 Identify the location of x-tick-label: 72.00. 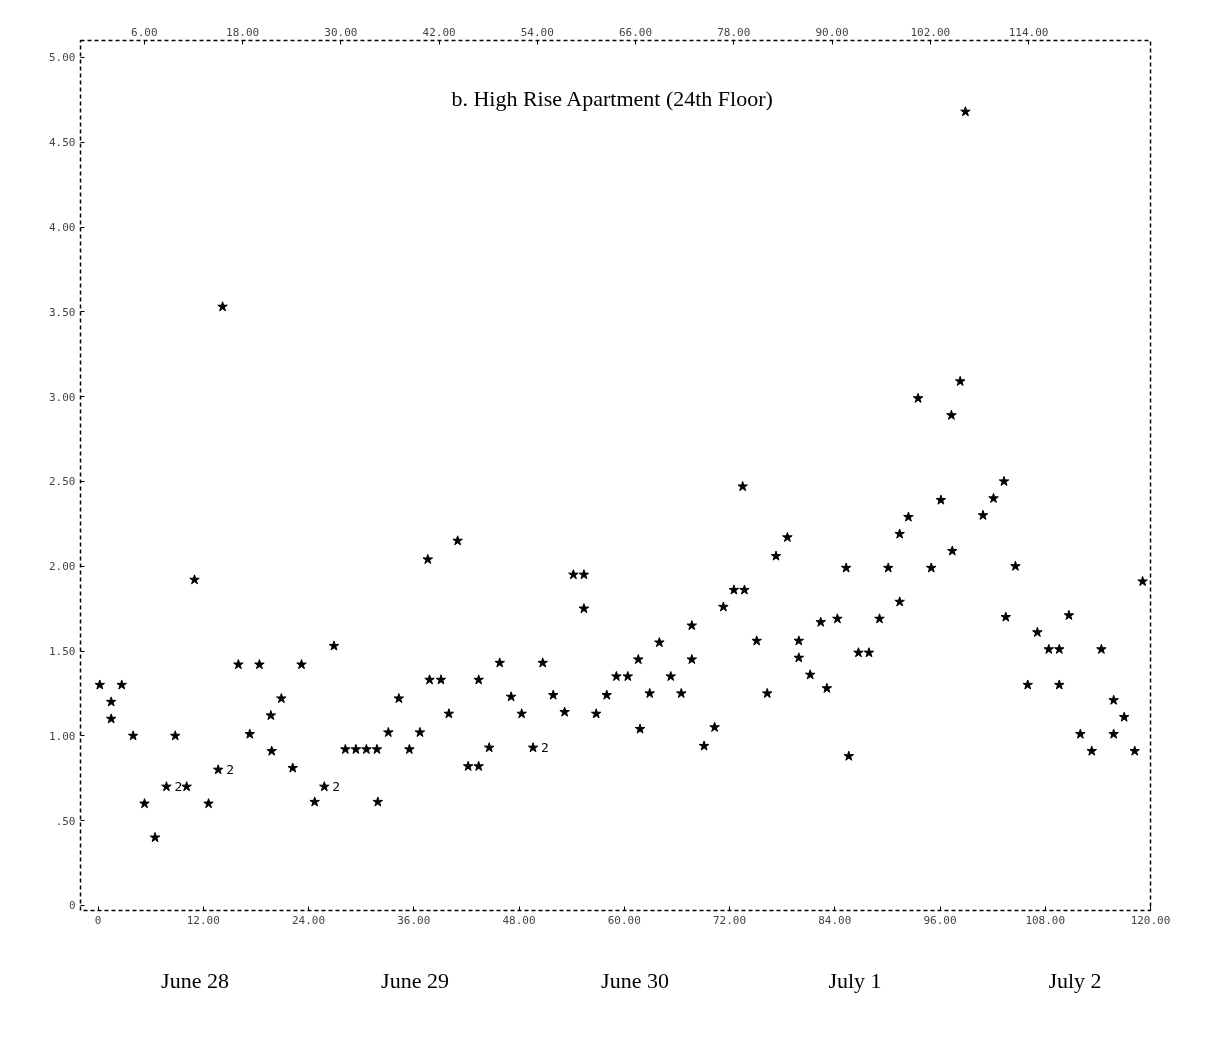
(729, 920).